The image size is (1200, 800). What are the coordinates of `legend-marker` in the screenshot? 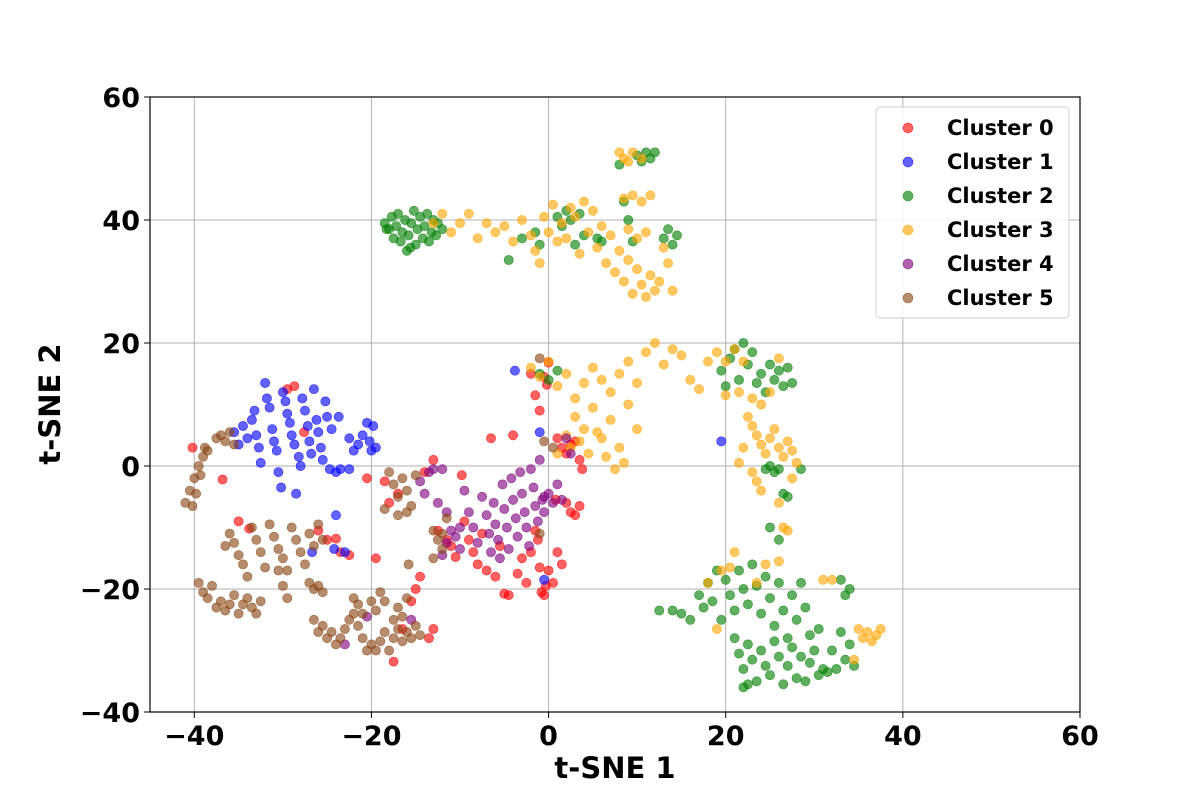 It's located at (908, 298).